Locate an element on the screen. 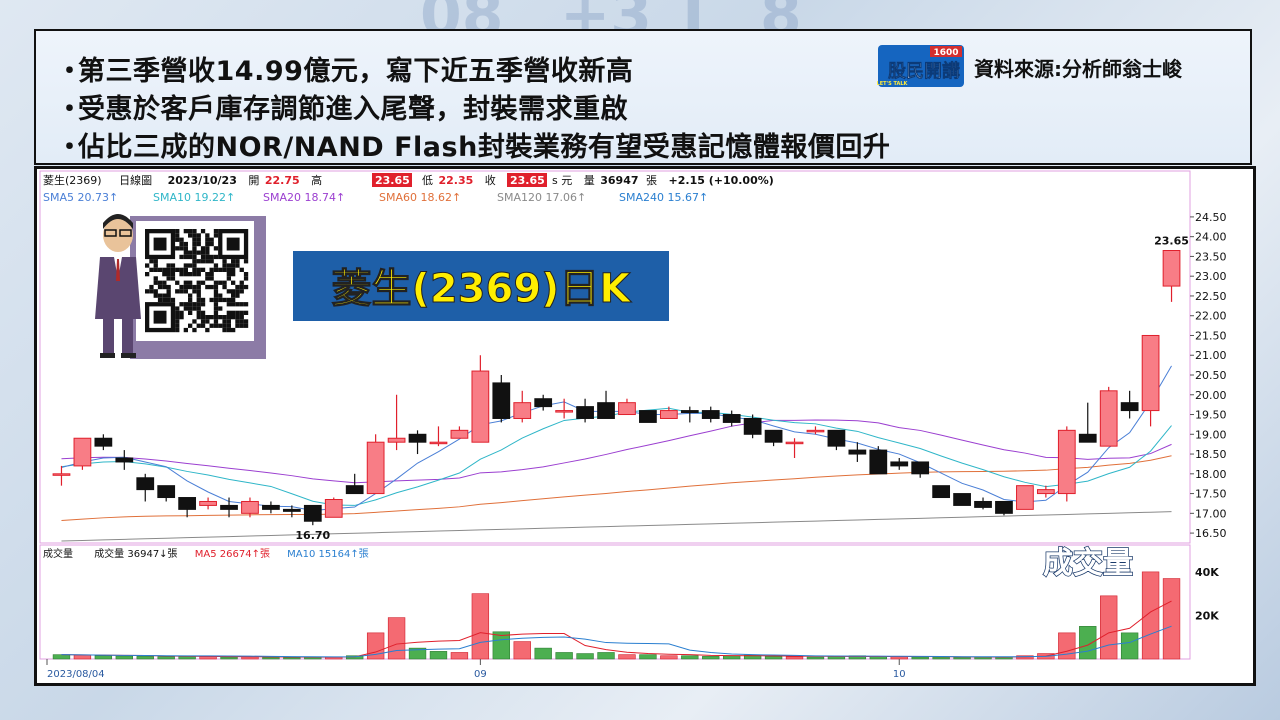 The width and height of the screenshot is (1280, 720). price-axis-label: 18.00 is located at coordinates (1211, 474).